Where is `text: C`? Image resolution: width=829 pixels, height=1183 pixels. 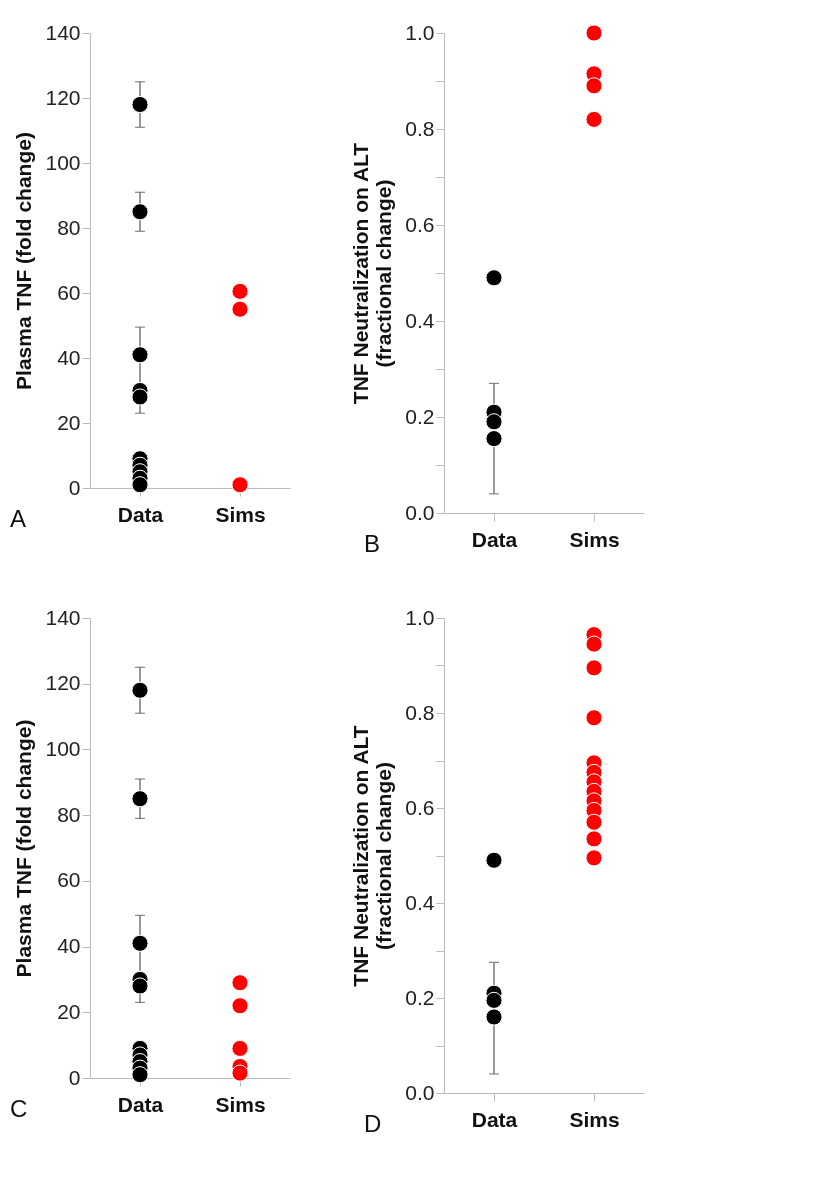 text: C is located at coordinates (19, 1108).